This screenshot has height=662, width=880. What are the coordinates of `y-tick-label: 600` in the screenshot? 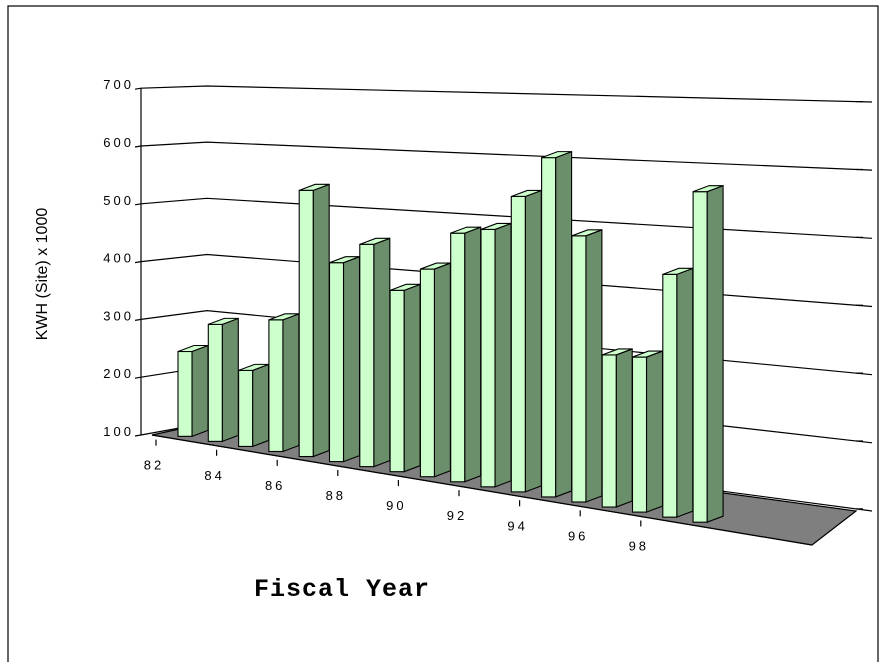 It's located at (118, 142).